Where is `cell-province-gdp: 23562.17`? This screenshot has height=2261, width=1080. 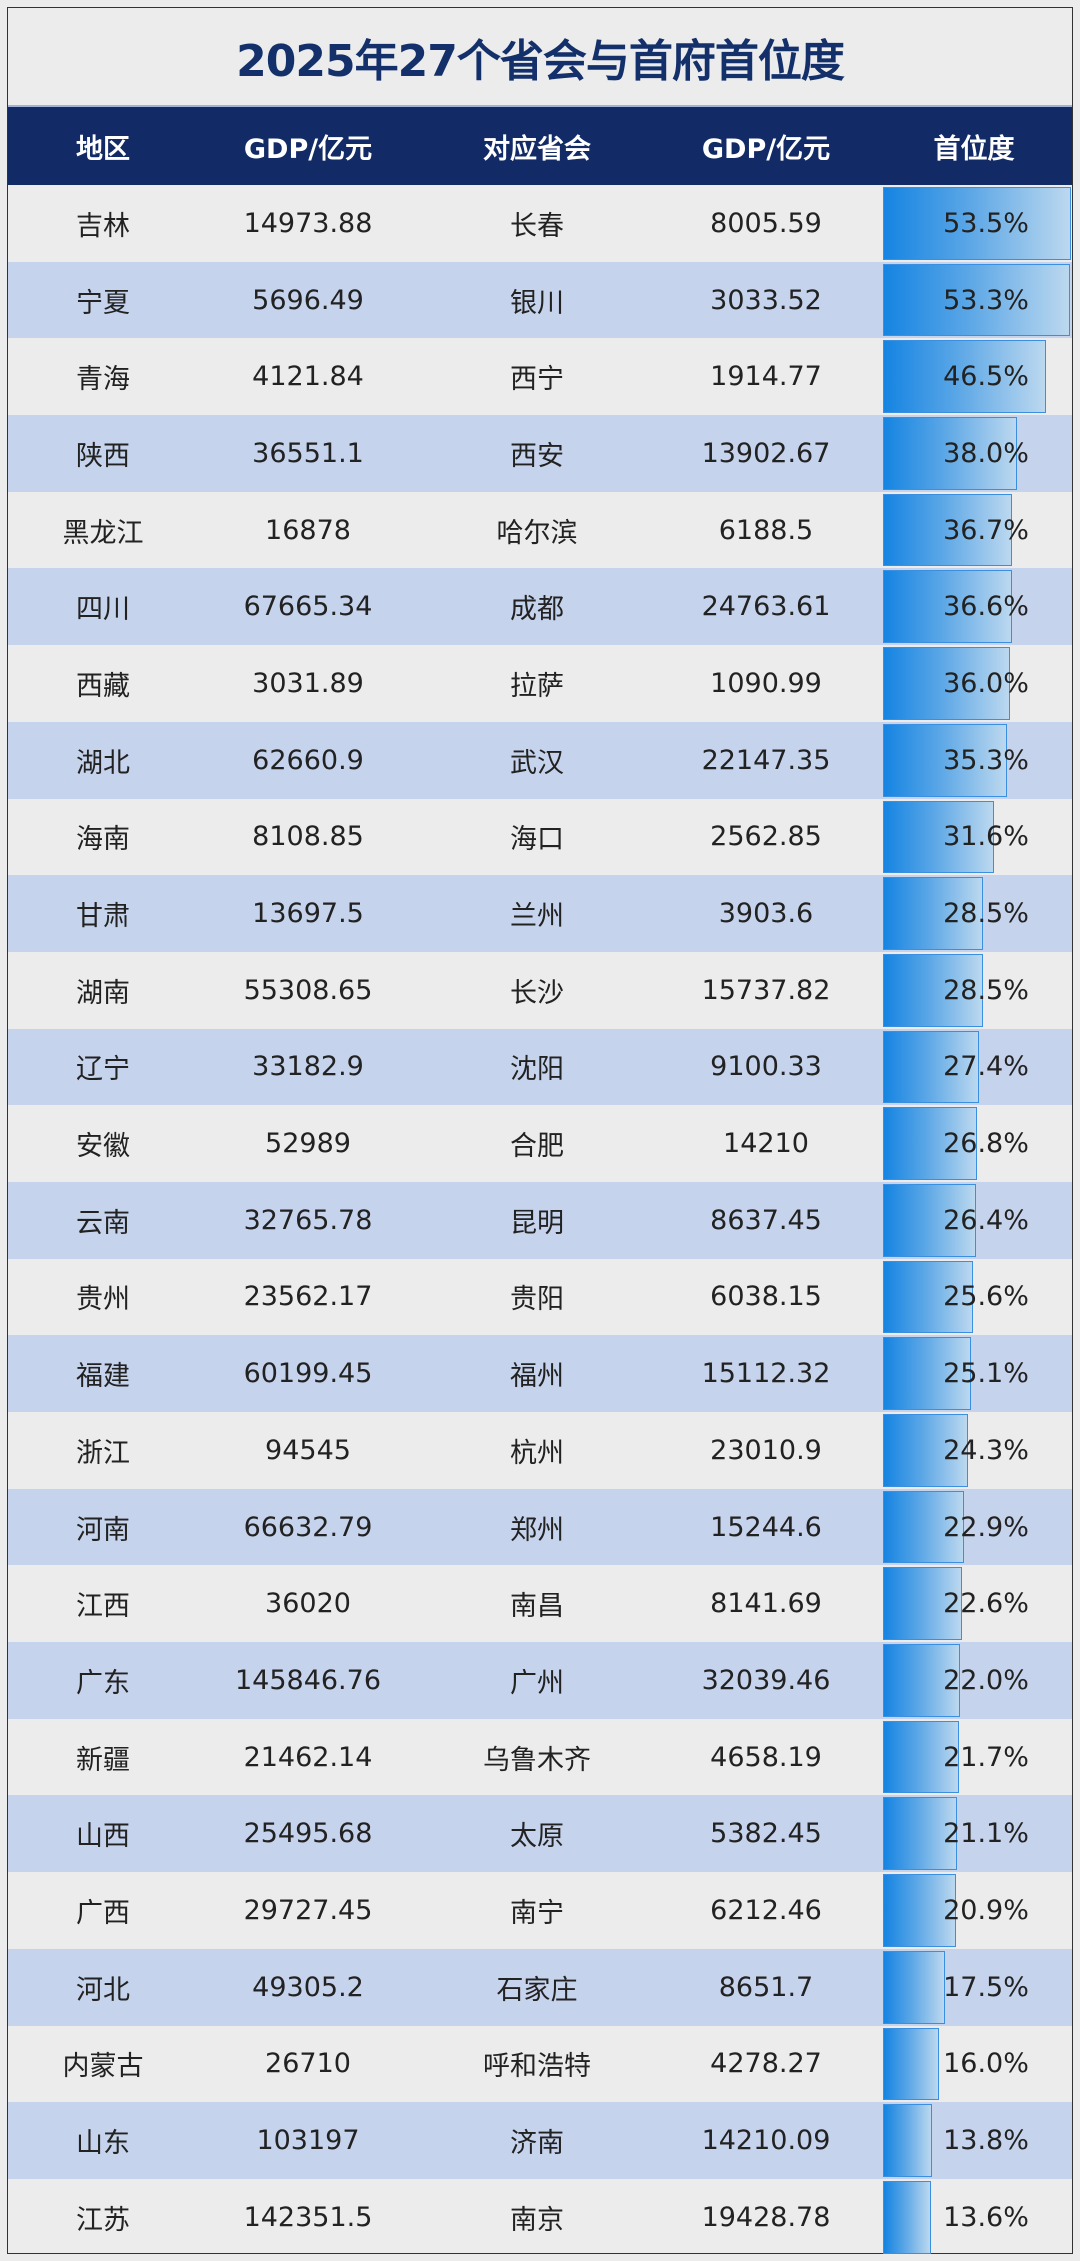
cell-province-gdp: 23562.17 is located at coordinates (308, 1297).